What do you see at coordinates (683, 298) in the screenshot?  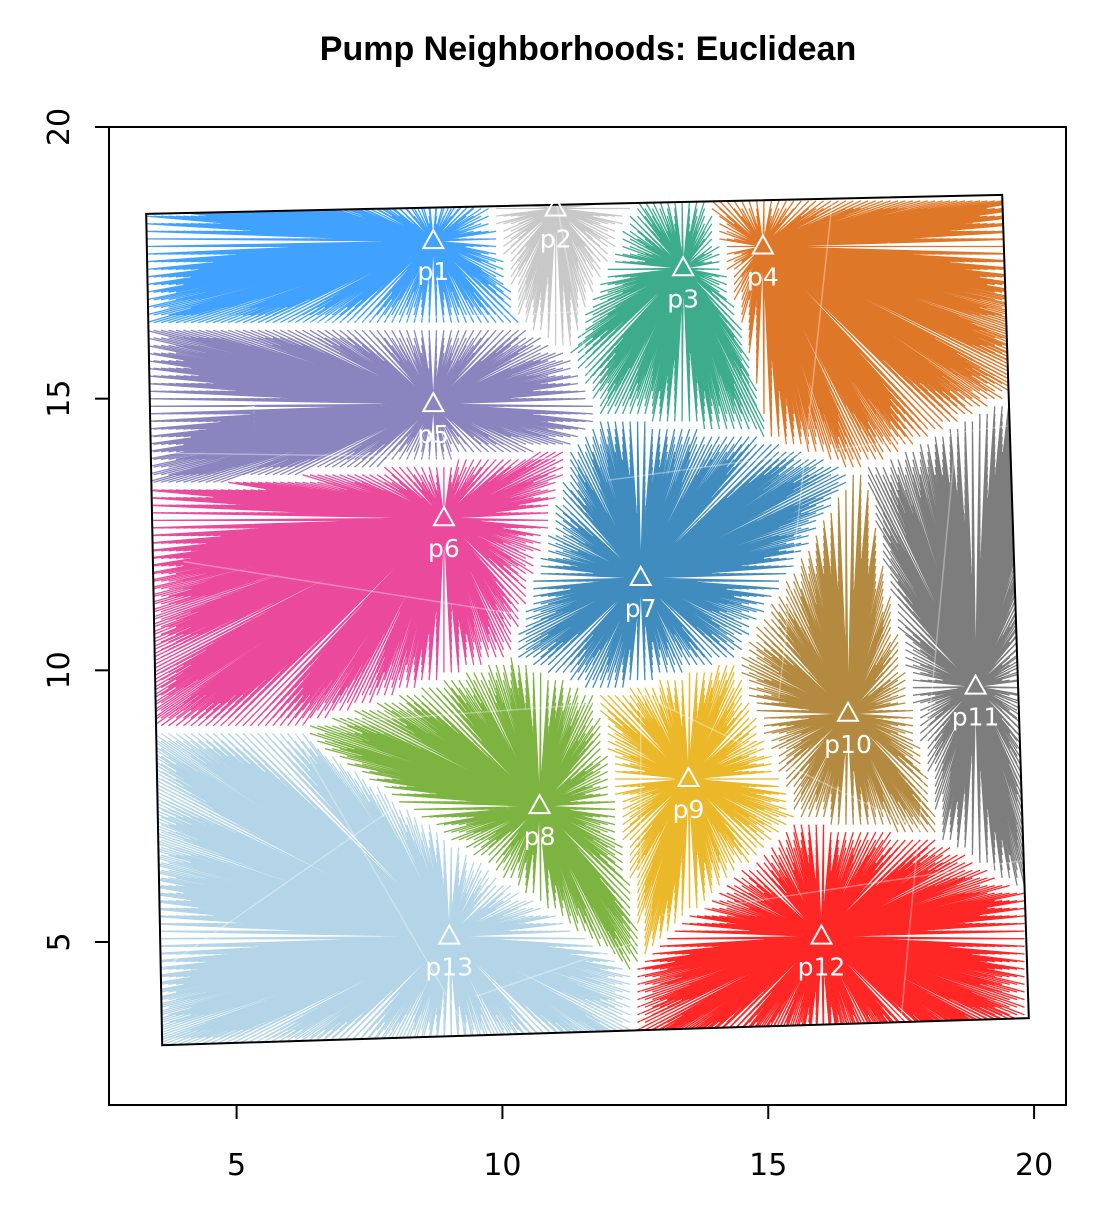 I see `pump-label-p3: p3` at bounding box center [683, 298].